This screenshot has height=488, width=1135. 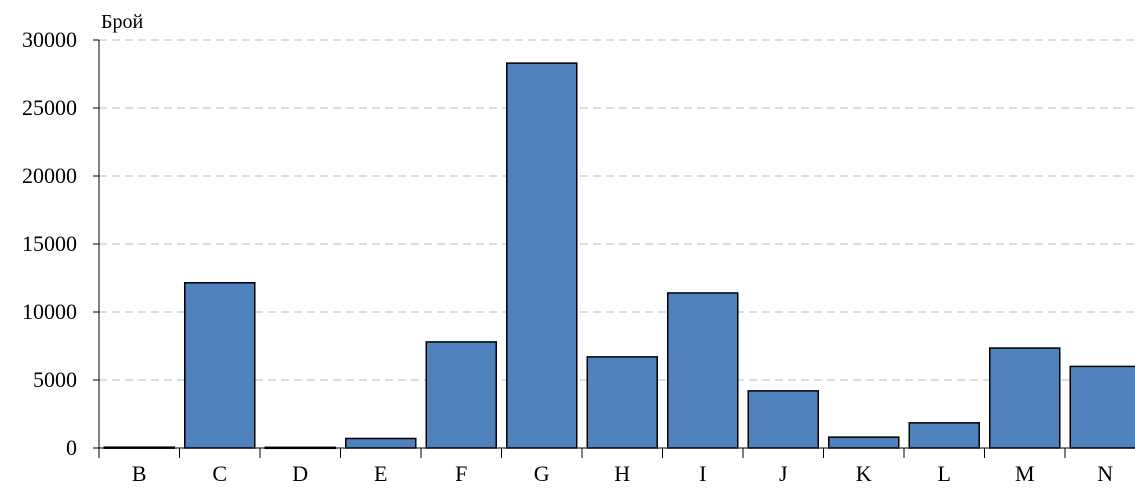 What do you see at coordinates (49, 107) in the screenshot?
I see `y-tick-label: 25000` at bounding box center [49, 107].